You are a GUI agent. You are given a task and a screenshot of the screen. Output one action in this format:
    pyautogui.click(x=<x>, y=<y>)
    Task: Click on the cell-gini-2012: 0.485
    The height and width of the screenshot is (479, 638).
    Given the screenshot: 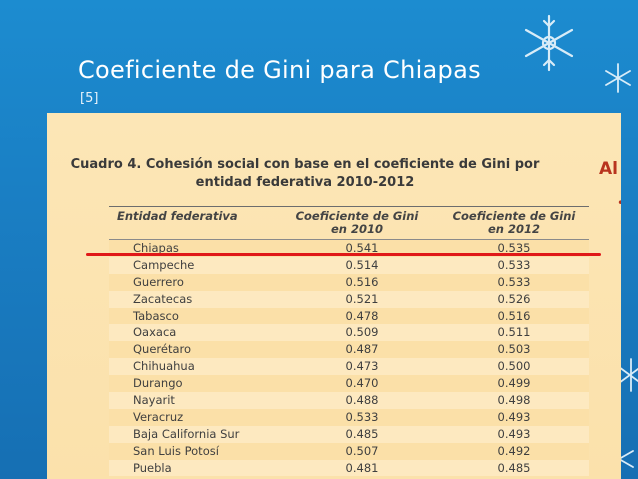 What is the action you would take?
    pyautogui.click(x=514, y=467)
    